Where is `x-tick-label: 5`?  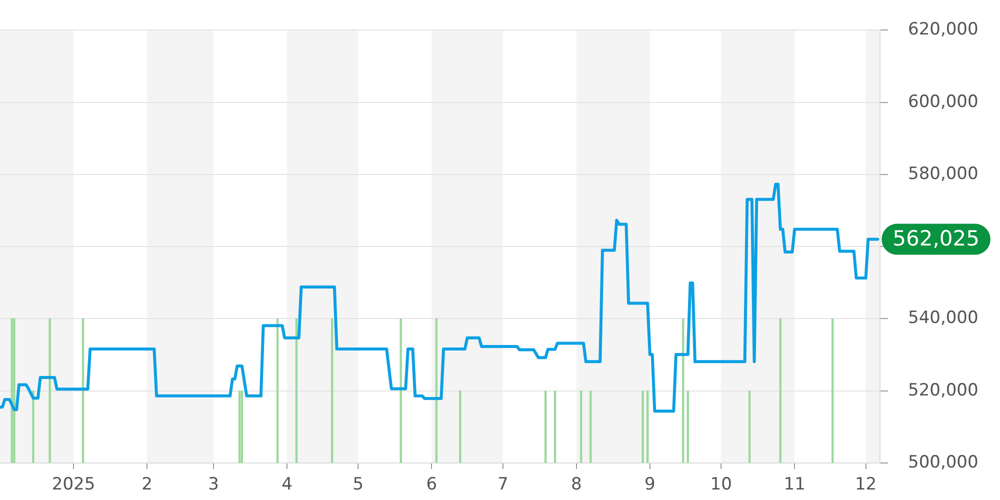 x-tick-label: 5 is located at coordinates (358, 484).